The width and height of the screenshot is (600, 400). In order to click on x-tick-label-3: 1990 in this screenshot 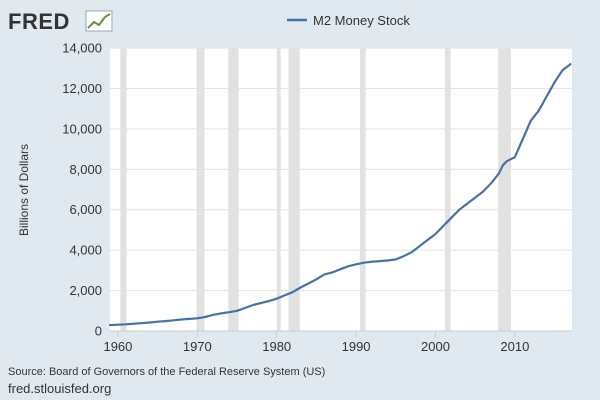, I will do `click(356, 346)`.